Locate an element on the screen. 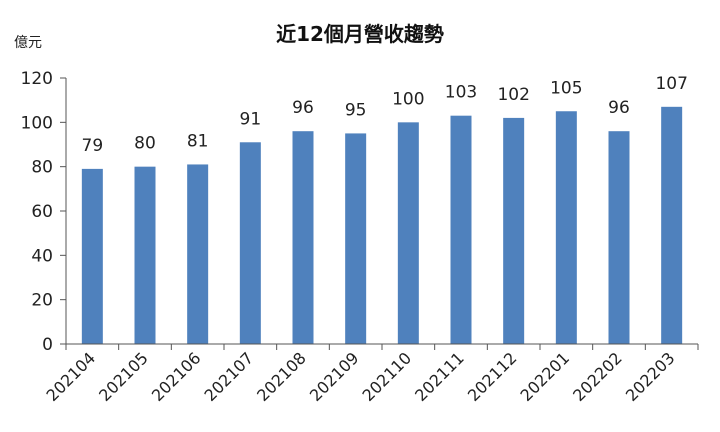 This screenshot has height=432, width=720. data-label: 107 is located at coordinates (671, 84).